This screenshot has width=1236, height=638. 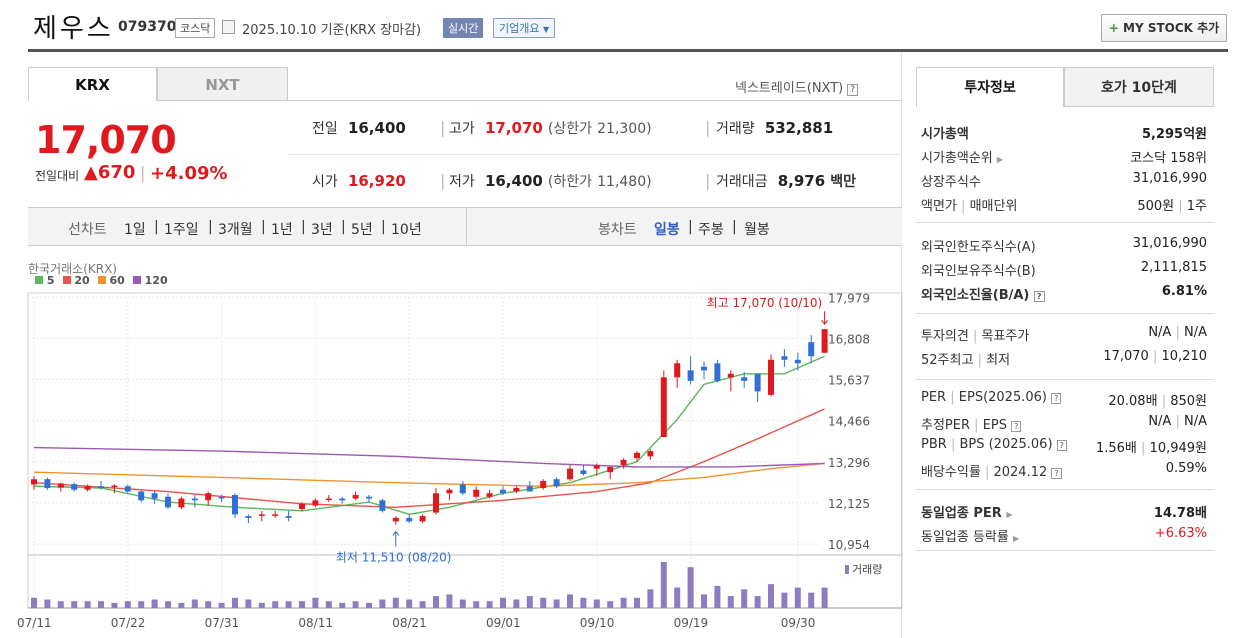 What do you see at coordinates (222, 84) in the screenshot?
I see `tab-nxt: NXT` at bounding box center [222, 84].